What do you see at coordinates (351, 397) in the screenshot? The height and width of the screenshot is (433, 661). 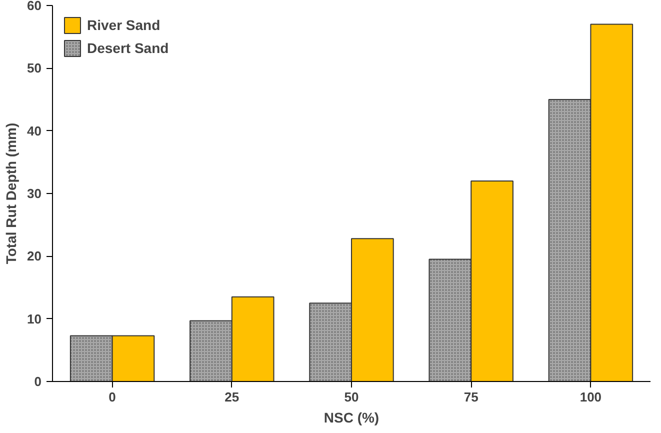 I see `x-tick-label: 50` at bounding box center [351, 397].